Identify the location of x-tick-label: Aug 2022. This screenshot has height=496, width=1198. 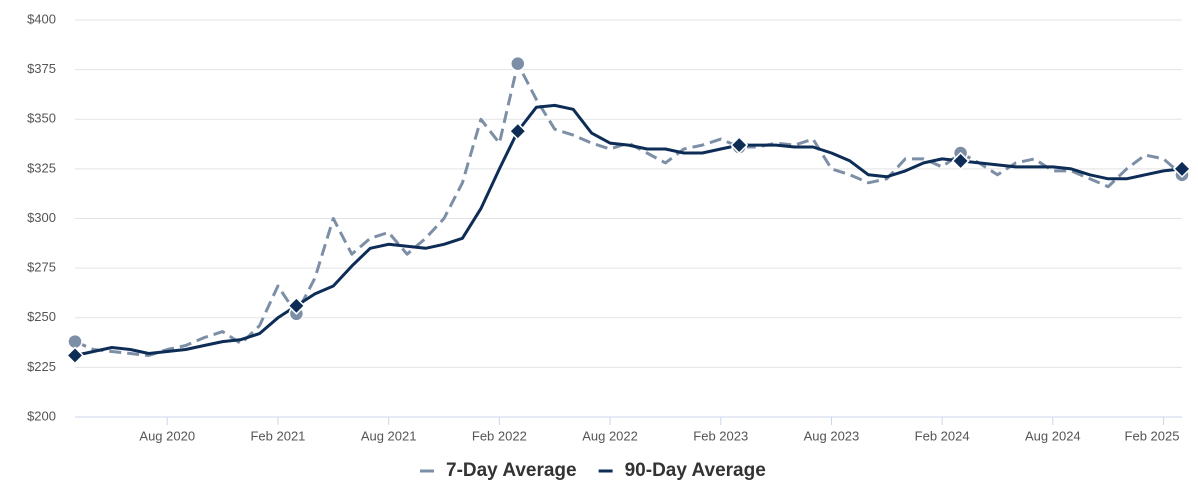
(610, 435).